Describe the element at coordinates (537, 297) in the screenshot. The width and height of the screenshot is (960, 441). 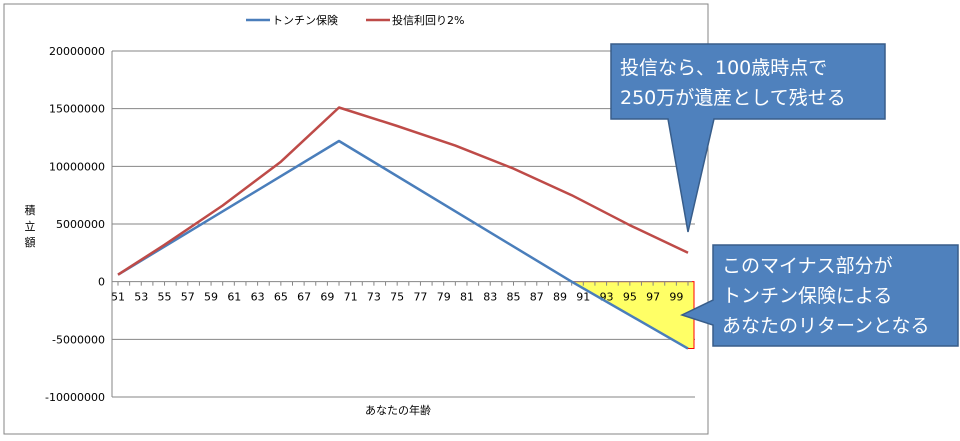
I see `x-tick-label: 87` at that location.